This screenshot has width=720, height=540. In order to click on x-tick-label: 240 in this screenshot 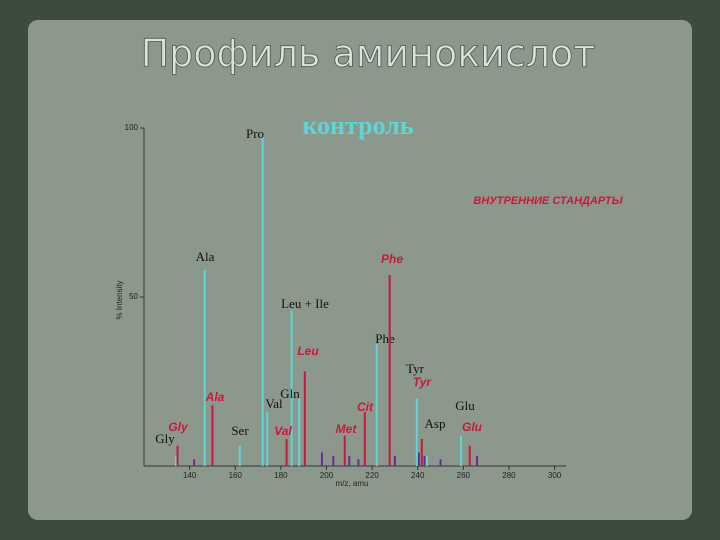, I will do `click(418, 475)`.